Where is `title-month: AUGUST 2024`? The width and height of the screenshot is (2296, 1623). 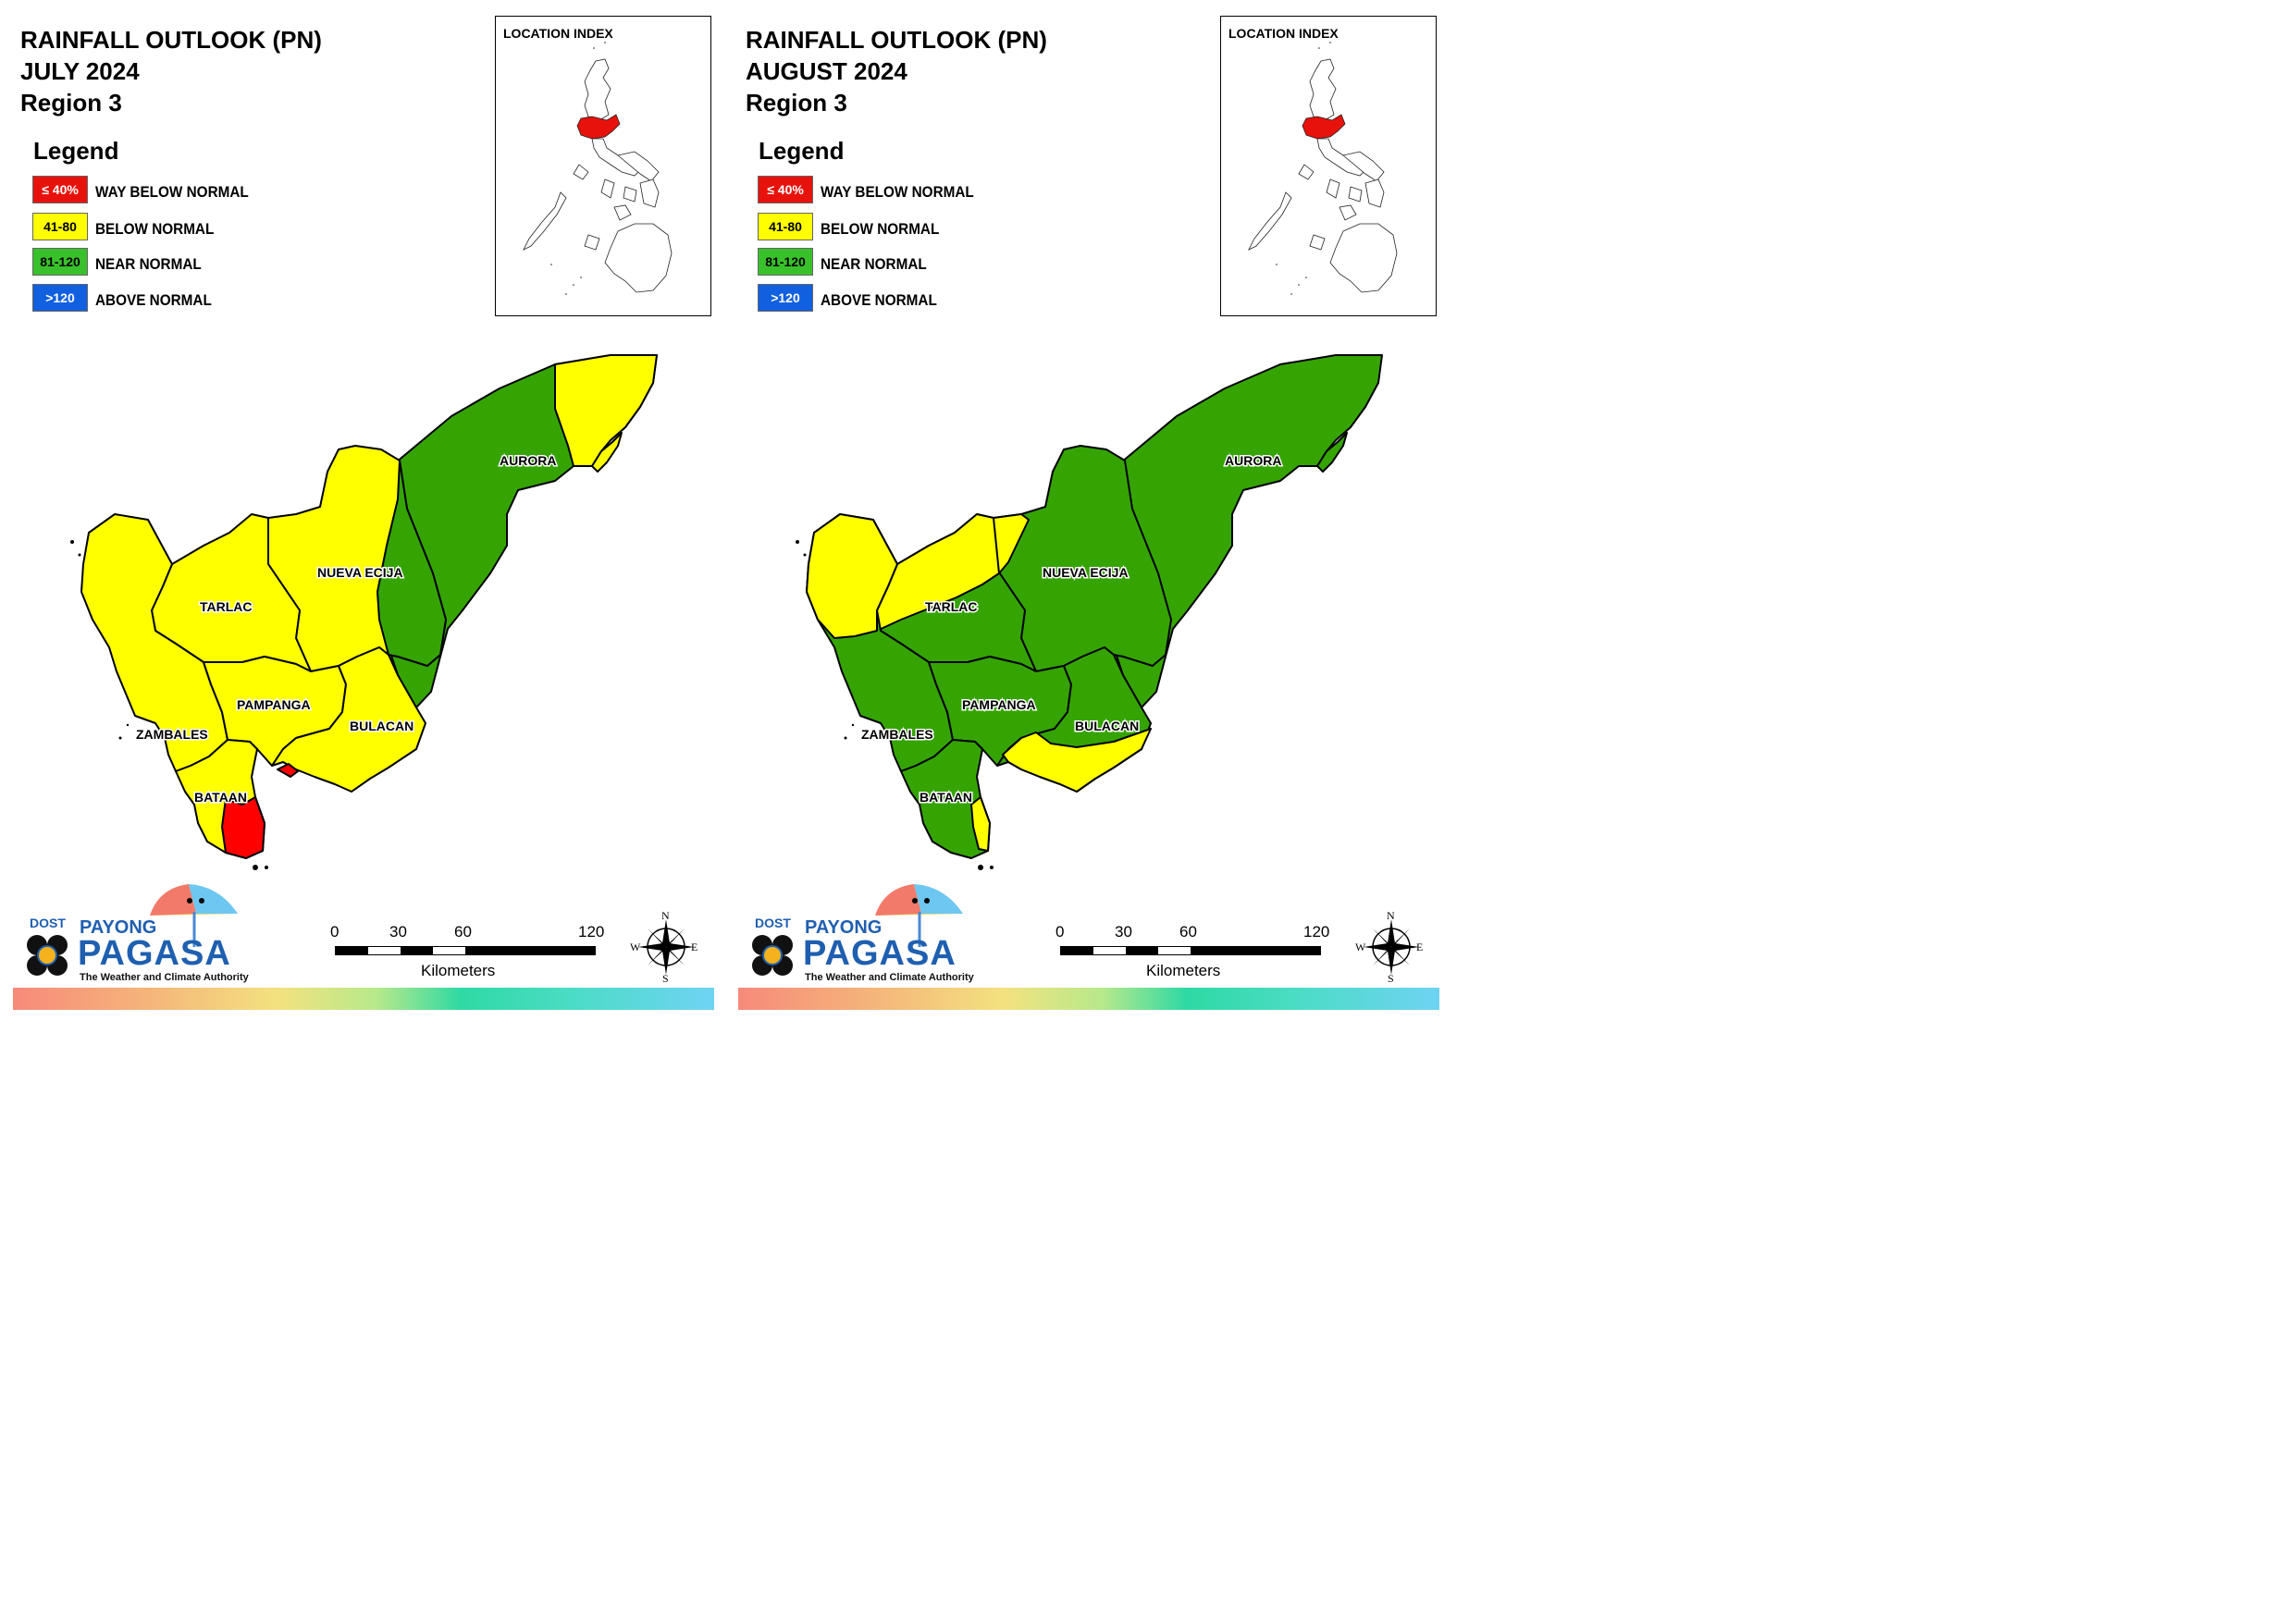 title-month: AUGUST 2024 is located at coordinates (826, 71).